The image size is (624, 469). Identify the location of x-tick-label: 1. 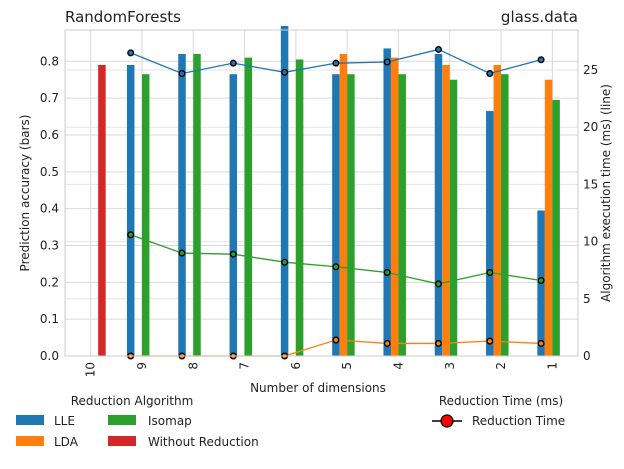
(552, 366).